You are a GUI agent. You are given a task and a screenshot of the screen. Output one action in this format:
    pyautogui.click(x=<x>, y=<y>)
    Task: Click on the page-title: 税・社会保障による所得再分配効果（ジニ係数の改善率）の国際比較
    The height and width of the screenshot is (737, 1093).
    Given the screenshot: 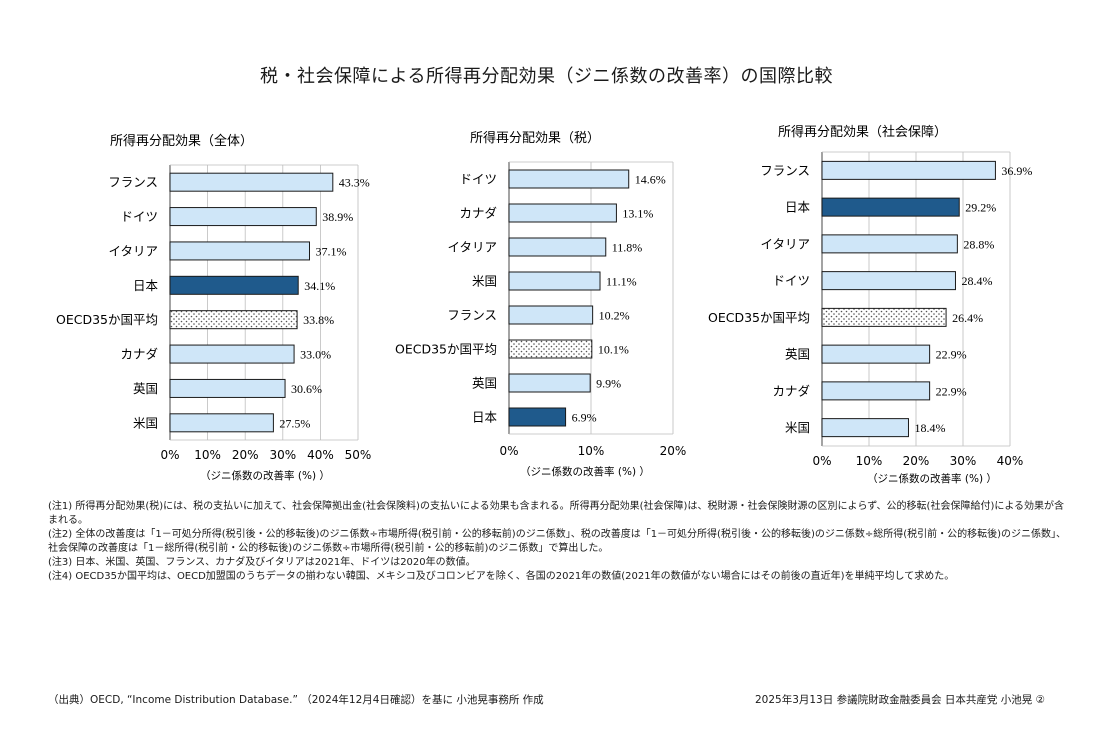 What is the action you would take?
    pyautogui.click(x=546, y=76)
    